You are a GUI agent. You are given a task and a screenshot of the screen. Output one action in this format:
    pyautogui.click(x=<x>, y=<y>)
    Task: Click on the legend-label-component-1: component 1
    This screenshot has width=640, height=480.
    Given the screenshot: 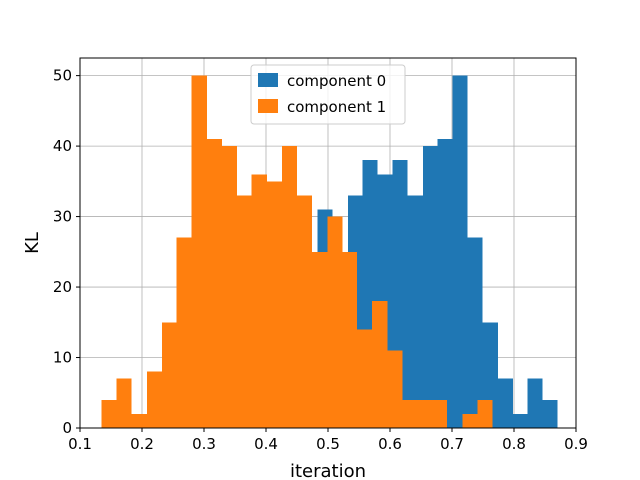 What is the action you would take?
    pyautogui.click(x=336, y=107)
    